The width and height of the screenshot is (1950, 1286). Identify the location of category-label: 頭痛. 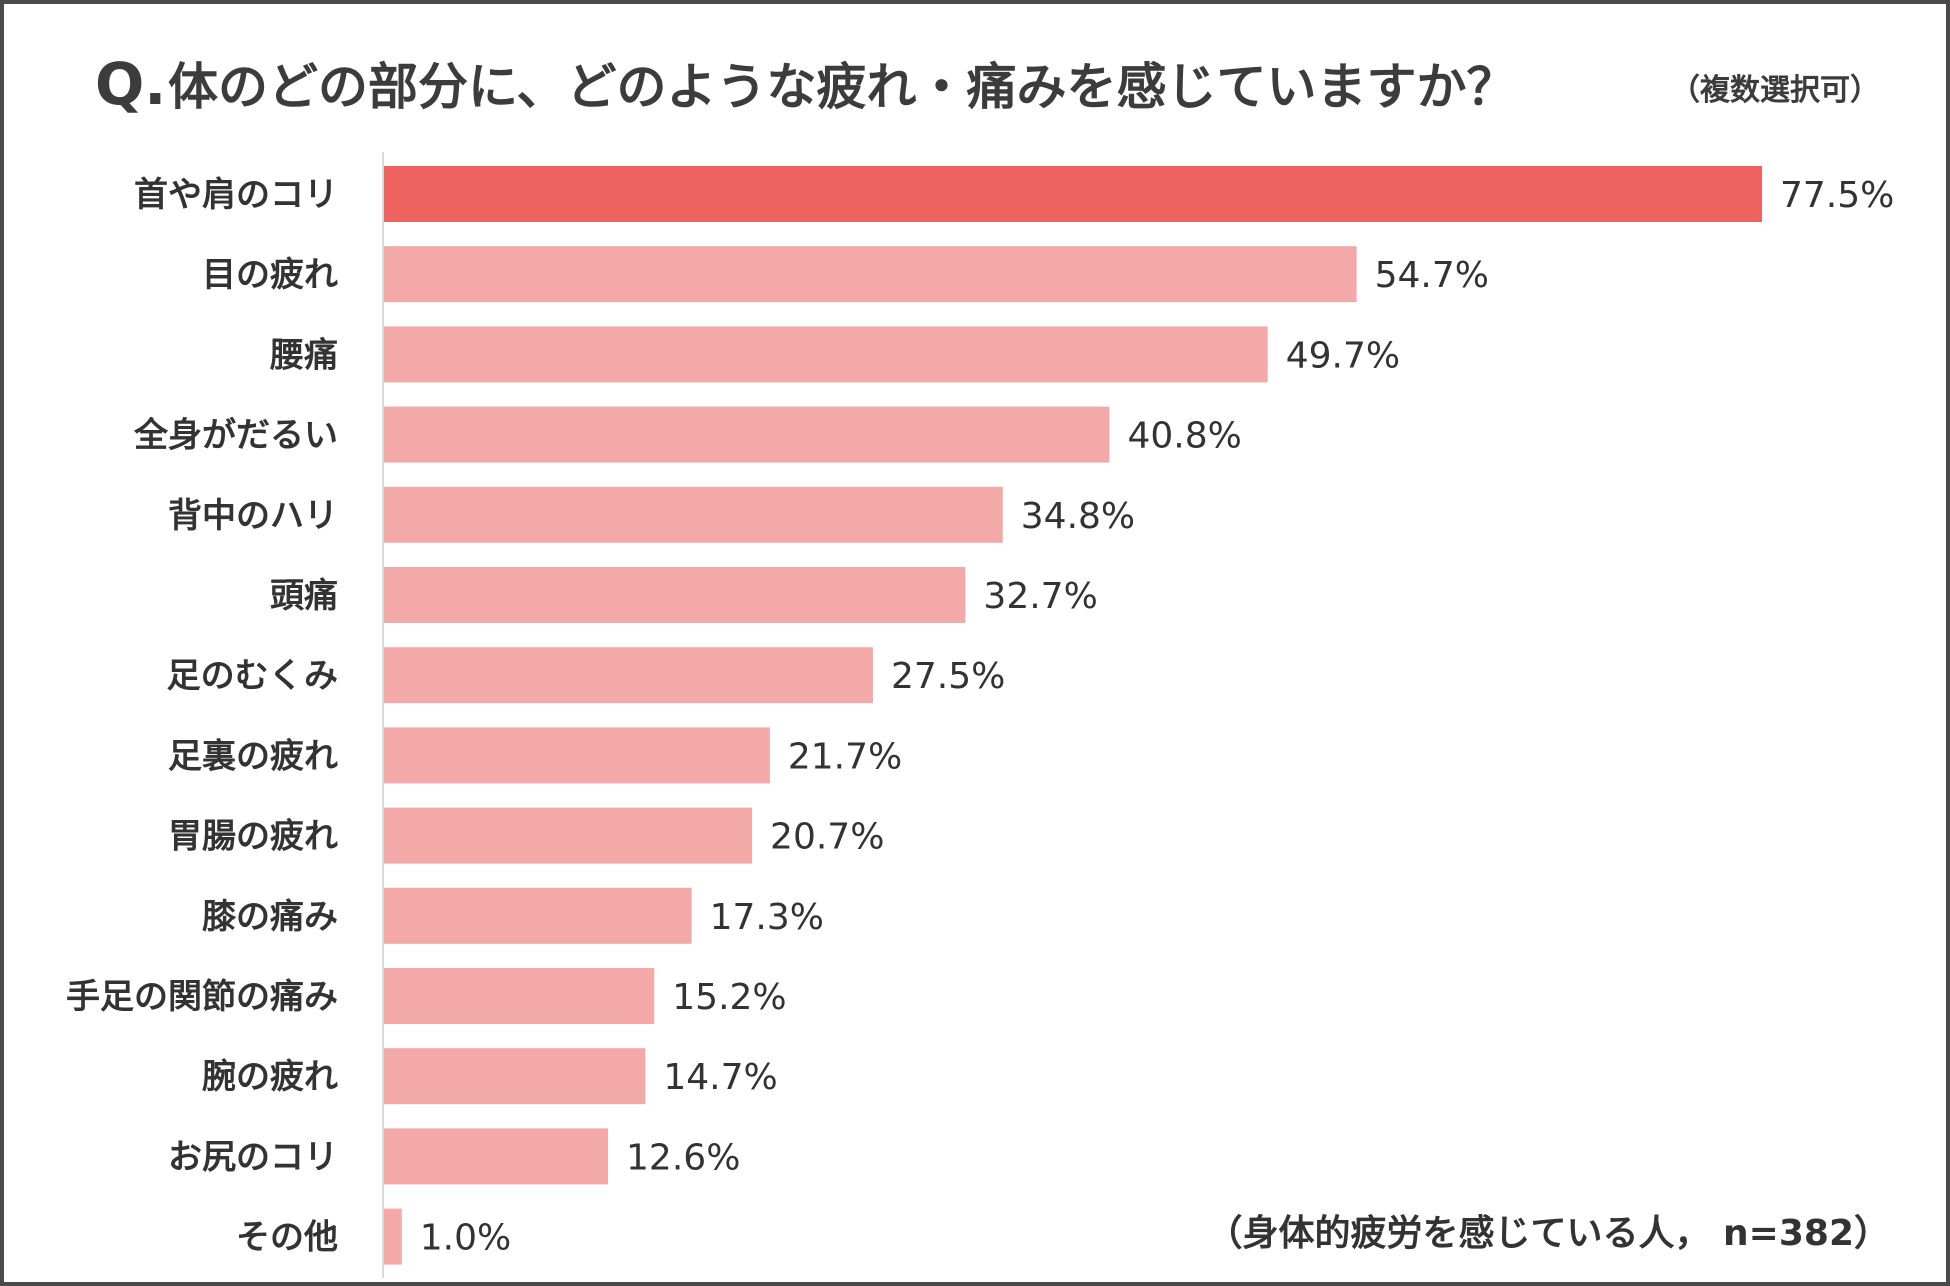
(304, 596).